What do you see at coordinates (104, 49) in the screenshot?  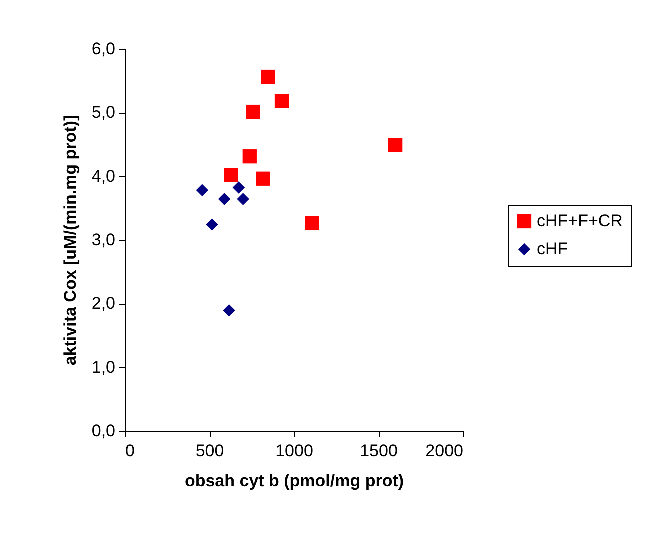 I see `y-tick-label: 6,0` at bounding box center [104, 49].